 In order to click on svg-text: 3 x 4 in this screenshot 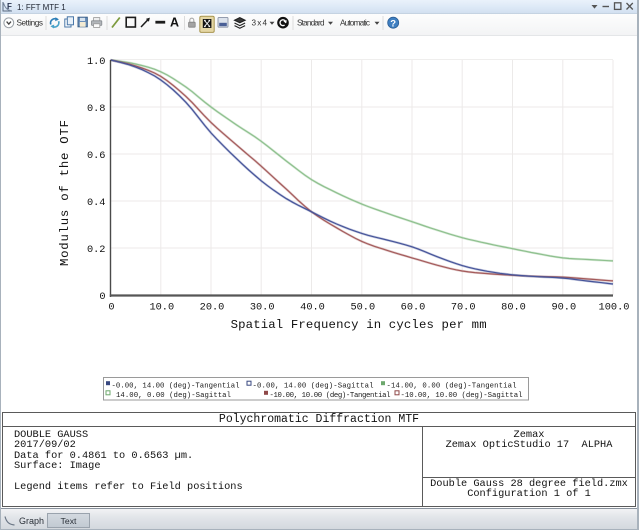, I will do `click(260, 23)`.